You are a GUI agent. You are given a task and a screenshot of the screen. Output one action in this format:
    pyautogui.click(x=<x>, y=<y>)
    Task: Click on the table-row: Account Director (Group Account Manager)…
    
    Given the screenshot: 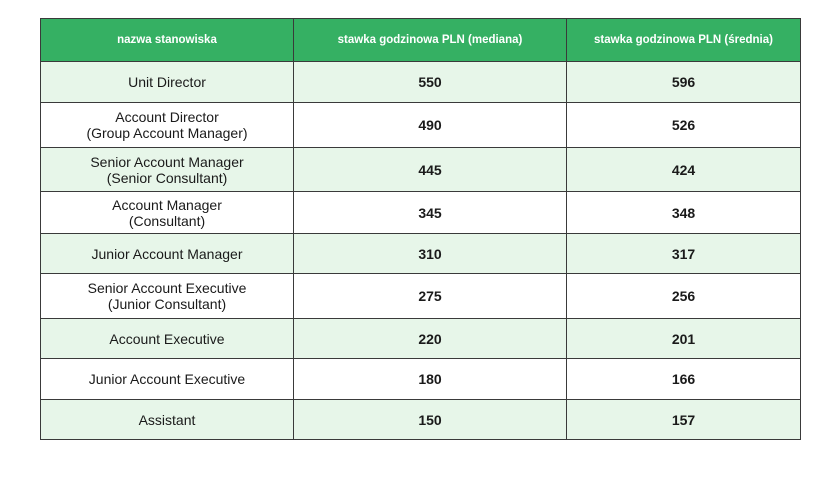 What is the action you would take?
    pyautogui.click(x=420, y=125)
    